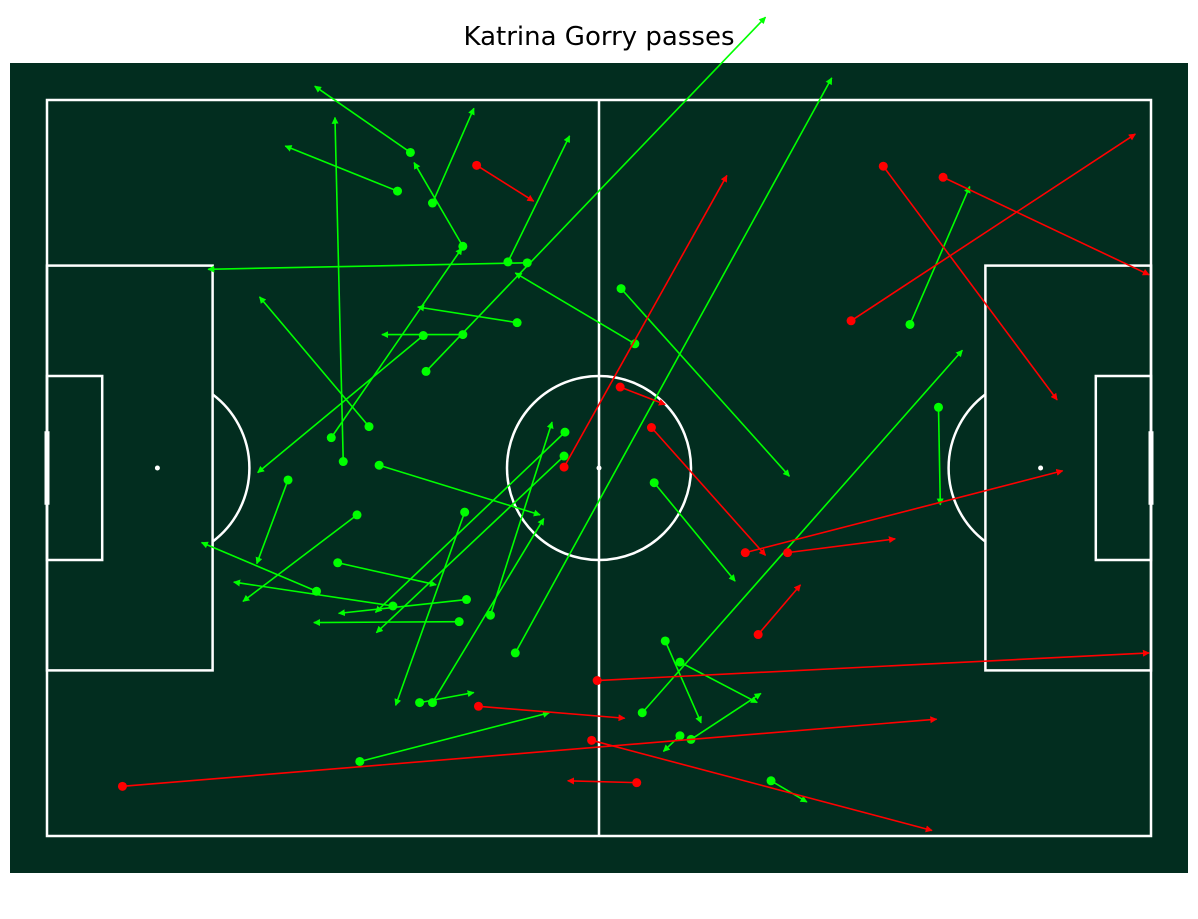 Image resolution: width=1198 pixels, height=919 pixels. I want to click on centre-spot, so click(599, 468).